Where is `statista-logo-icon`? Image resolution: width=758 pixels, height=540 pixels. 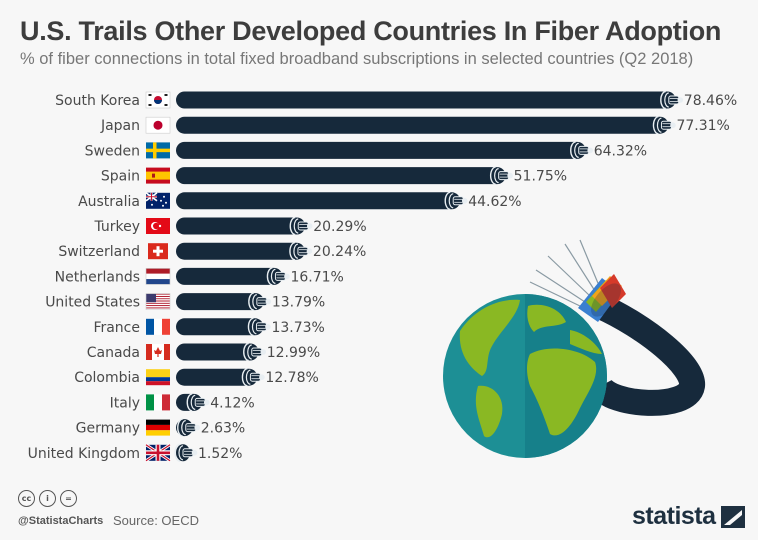
statista-logo-icon is located at coordinates (732, 516).